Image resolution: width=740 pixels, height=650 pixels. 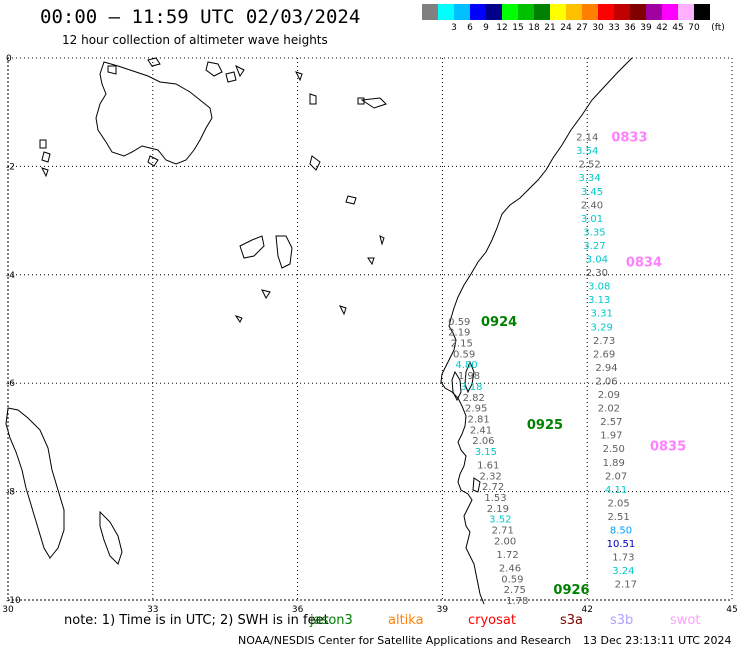 What do you see at coordinates (486, 28) in the screenshot?
I see `legend-label: 9` at bounding box center [486, 28].